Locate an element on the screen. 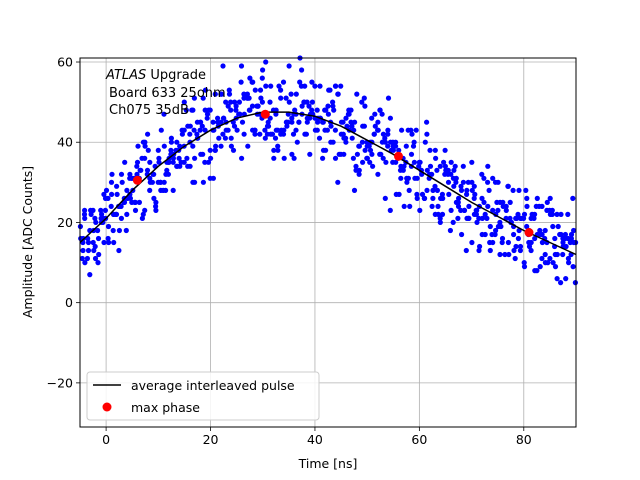 The width and height of the screenshot is (640, 480). x-tick-label: 60 is located at coordinates (419, 439).